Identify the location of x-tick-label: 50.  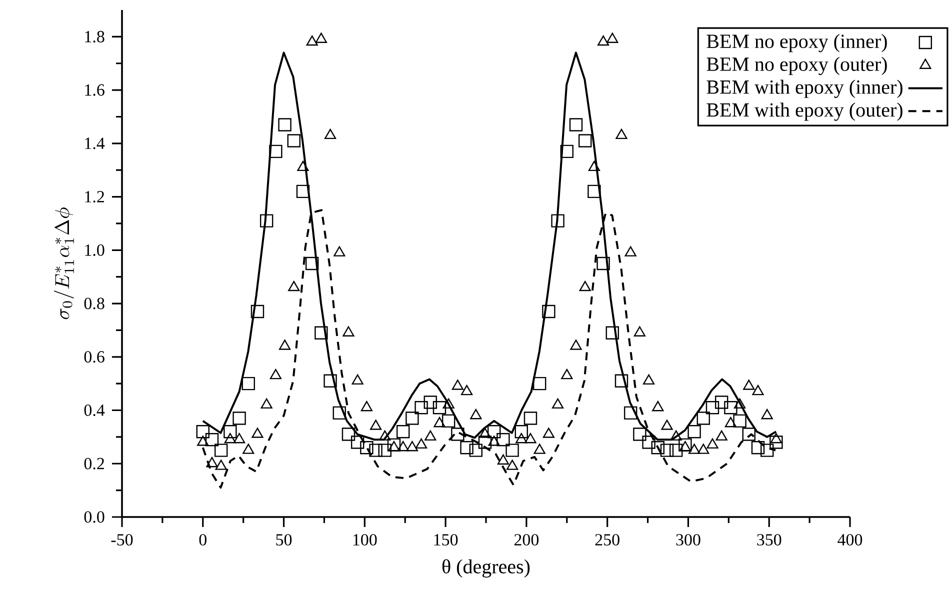
(284, 540).